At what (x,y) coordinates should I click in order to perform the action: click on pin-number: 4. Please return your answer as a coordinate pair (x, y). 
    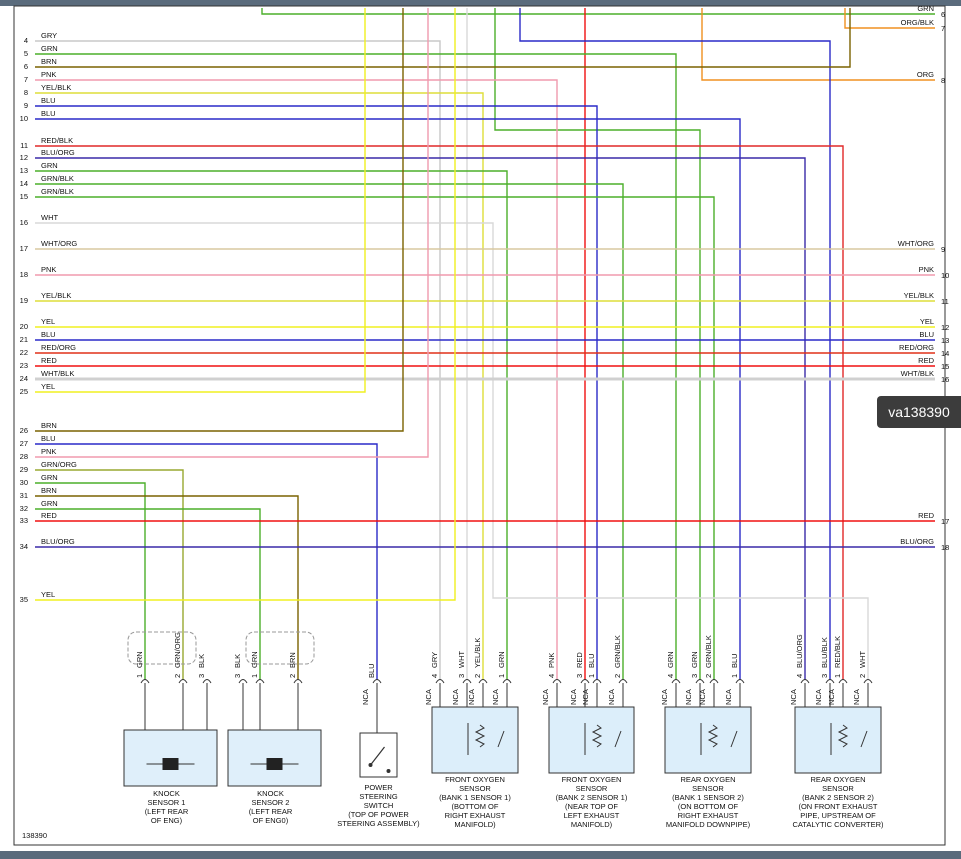
    Looking at the image, I should click on (670, 676).